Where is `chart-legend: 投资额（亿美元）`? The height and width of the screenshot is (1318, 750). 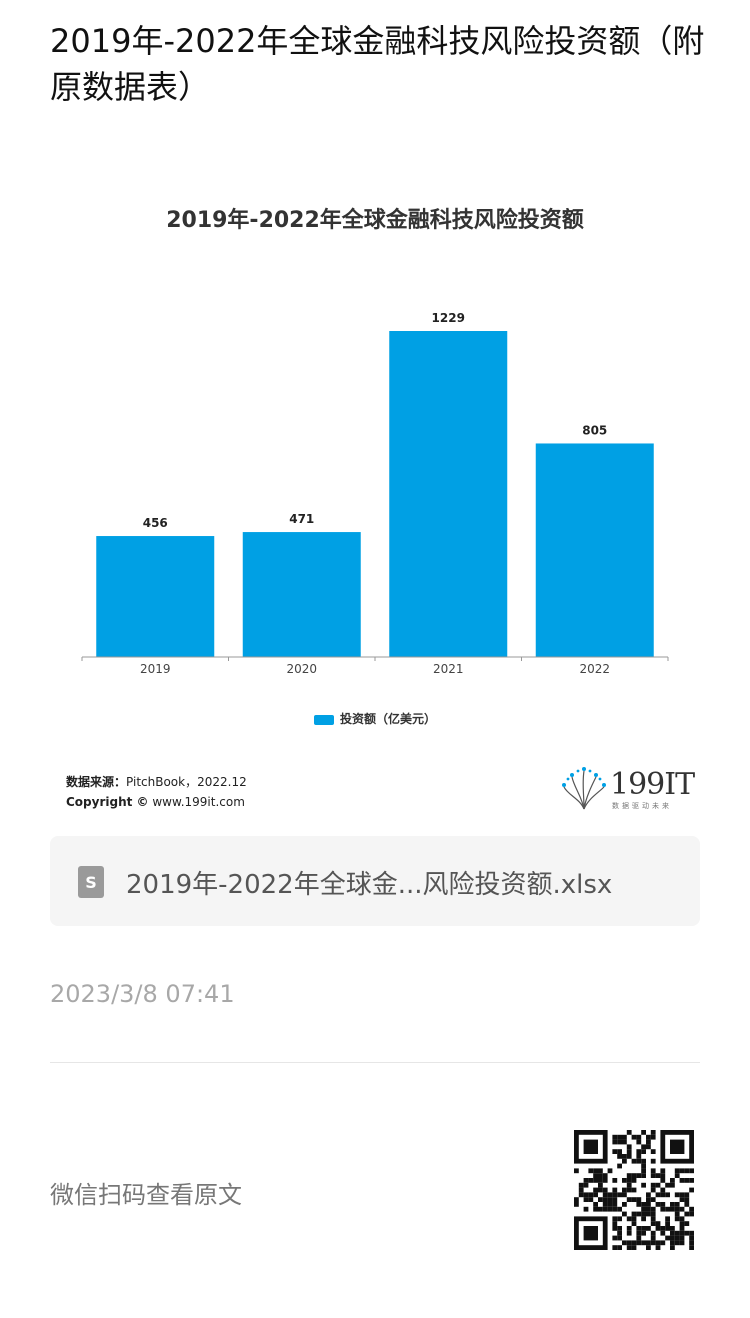 chart-legend: 投资额（亿美元） is located at coordinates (375, 718).